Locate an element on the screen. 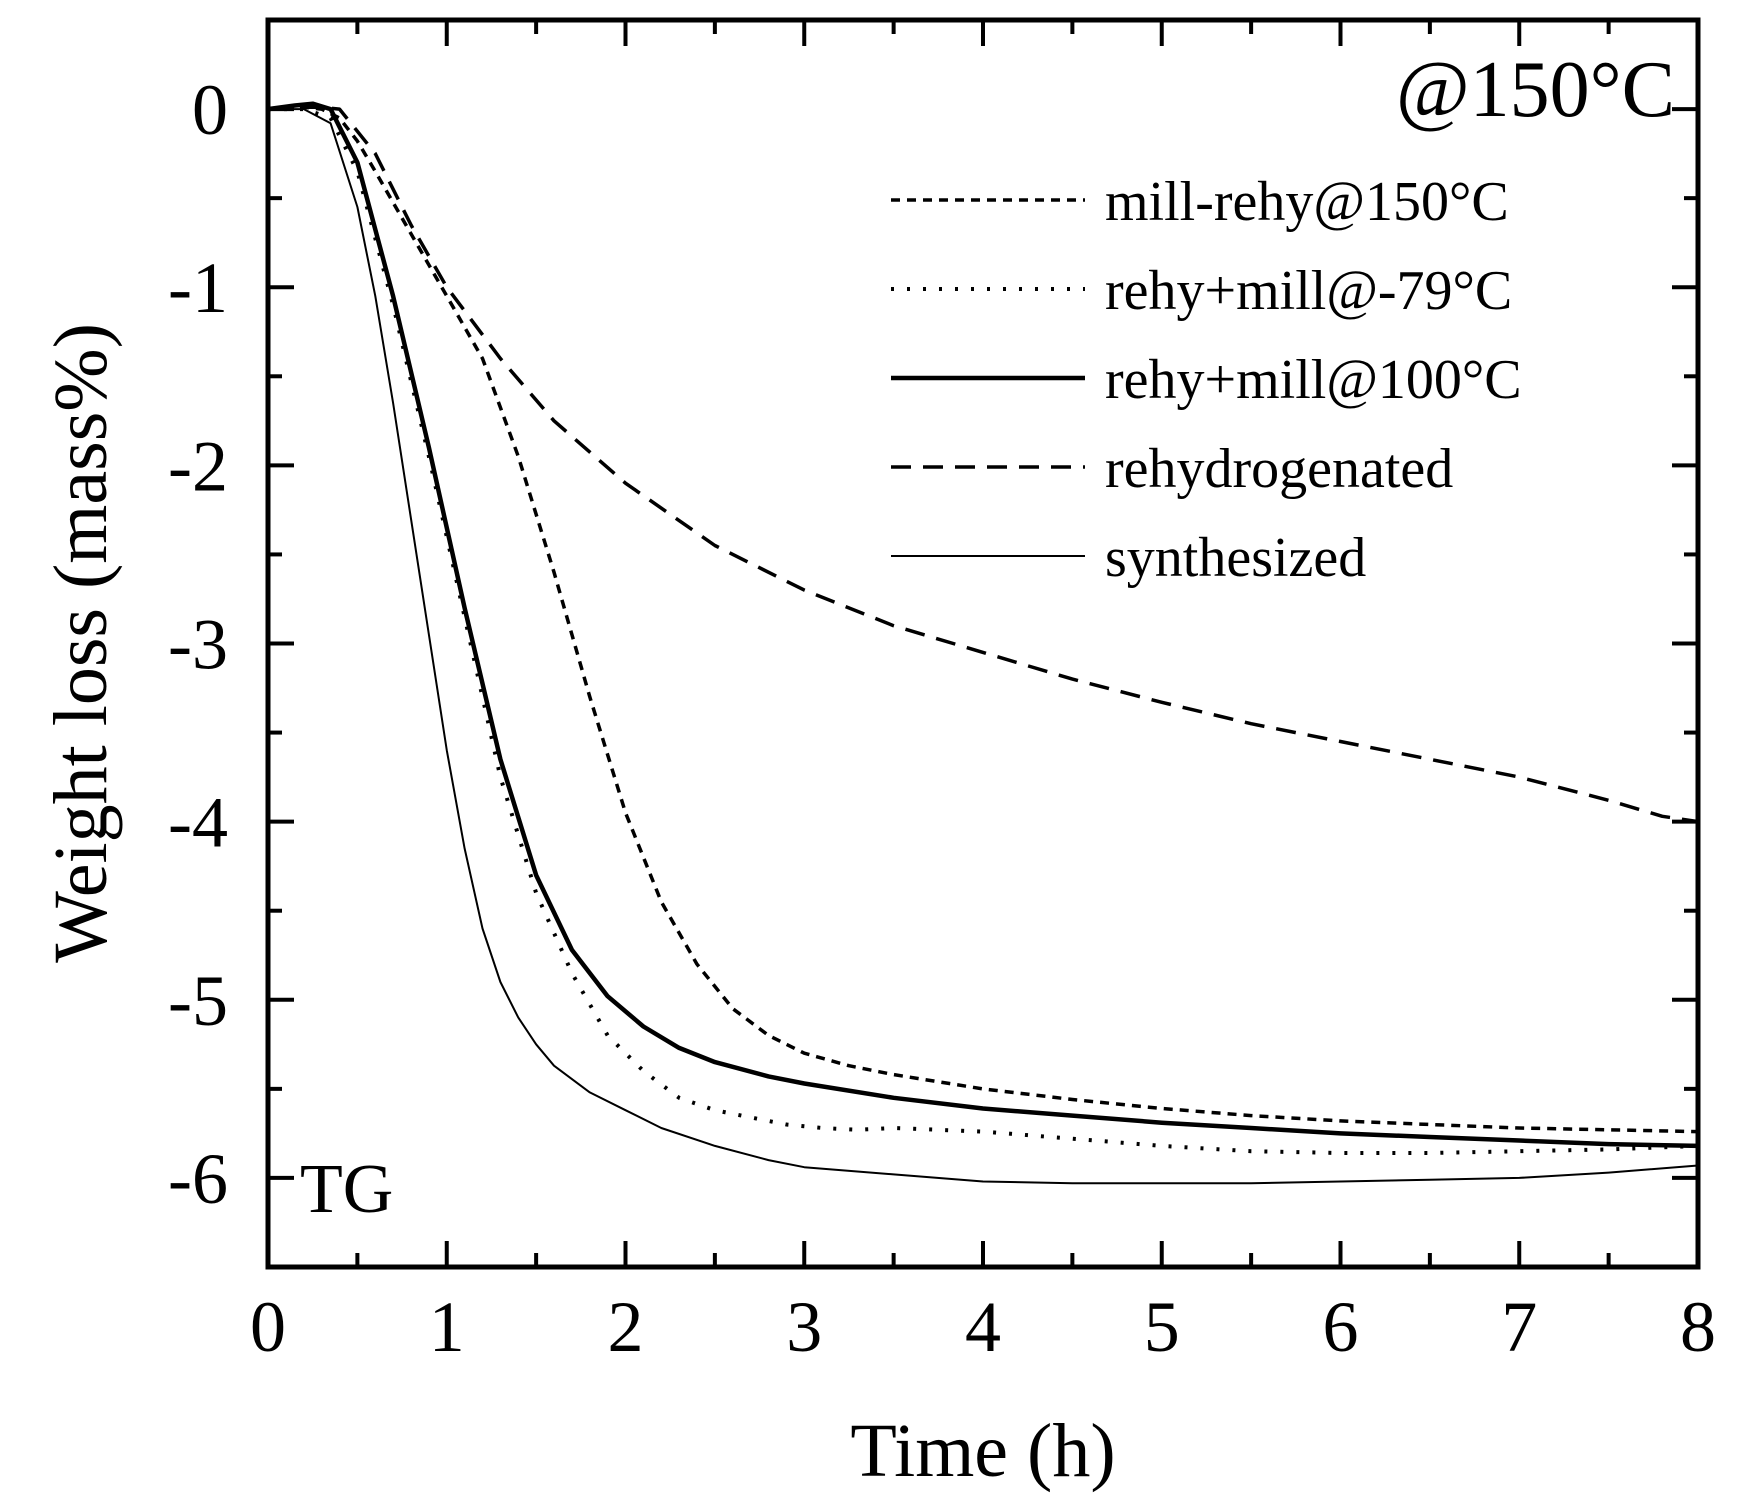 Image resolution: width=1746 pixels, height=1501 pixels. y-tick-label: -5 is located at coordinates (198, 1001).